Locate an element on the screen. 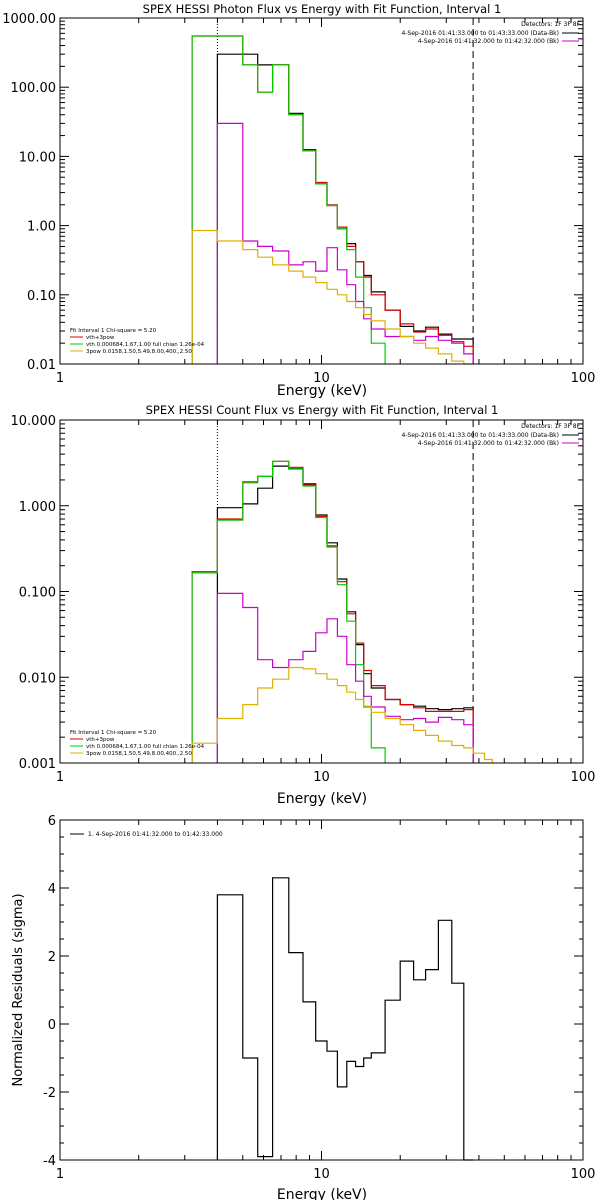 The image size is (600, 1200). panel-photon-flux-x-tick-label: 100 is located at coordinates (583, 378).